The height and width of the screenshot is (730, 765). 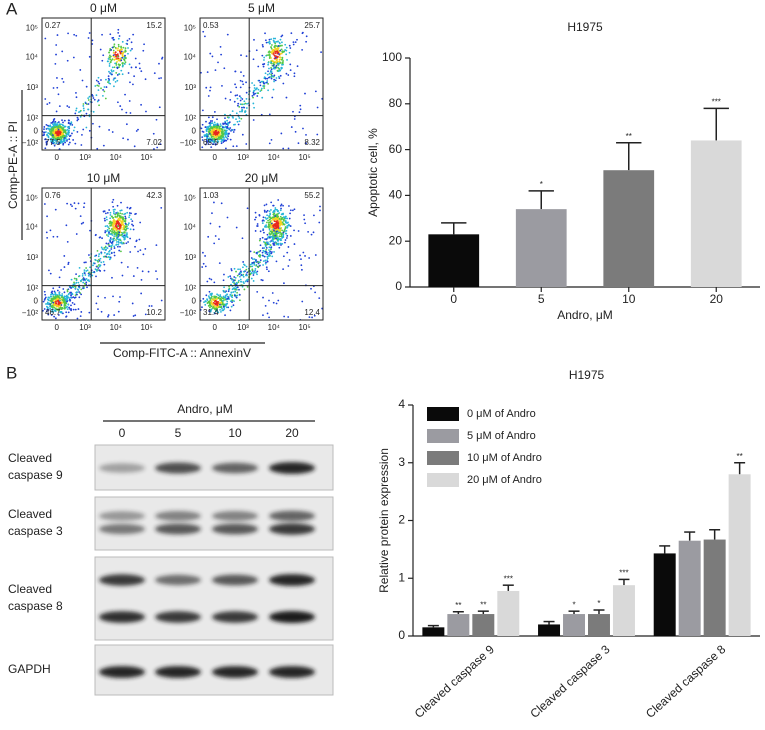 I want to click on significance-label: ***, so click(x=508, y=578).